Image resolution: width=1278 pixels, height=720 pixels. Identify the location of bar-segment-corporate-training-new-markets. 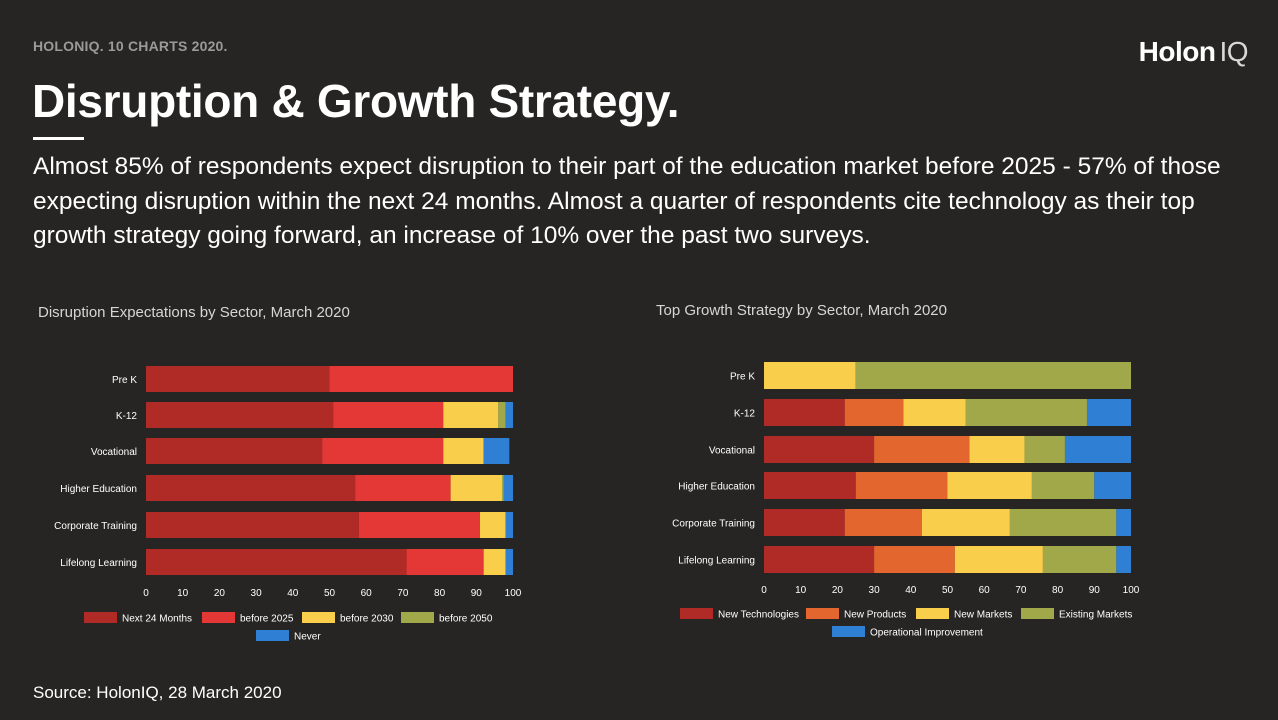
(965, 522).